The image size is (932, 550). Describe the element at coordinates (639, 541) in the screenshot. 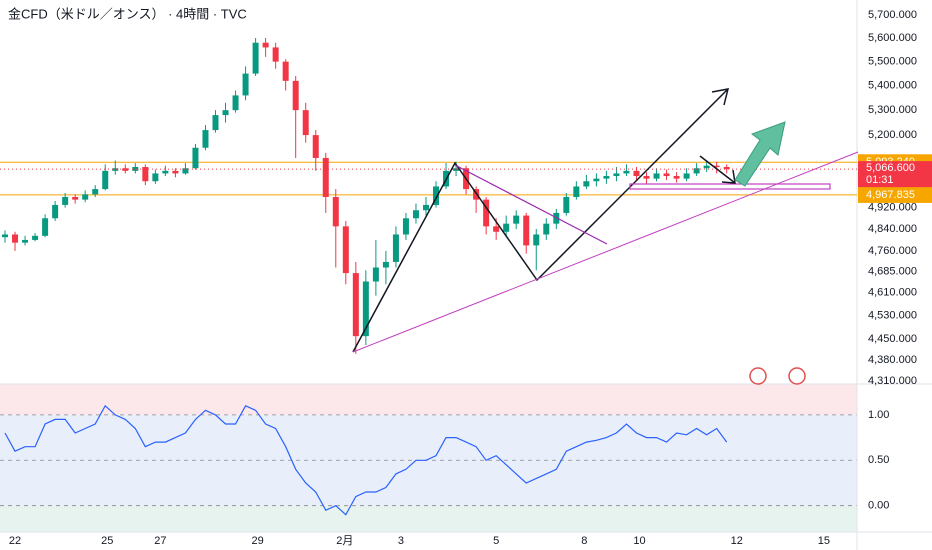

I see `x-tick-label: 10` at that location.